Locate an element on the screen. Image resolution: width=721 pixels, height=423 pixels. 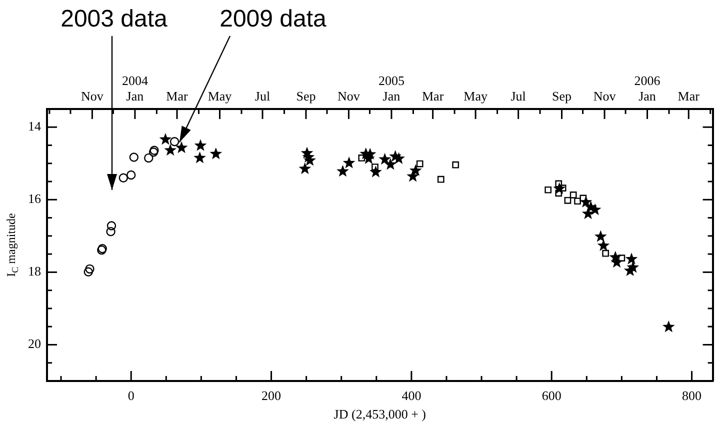
x-tick-label: 800 is located at coordinates (692, 396).